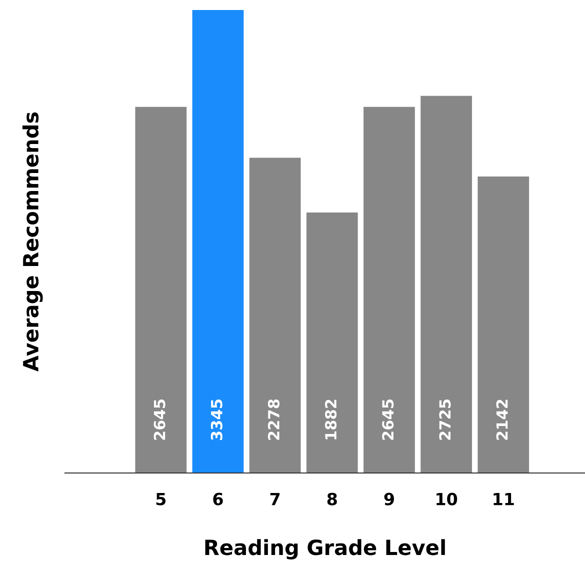 This screenshot has width=585, height=565. What do you see at coordinates (218, 499) in the screenshot?
I see `x-tick-label: 6` at bounding box center [218, 499].